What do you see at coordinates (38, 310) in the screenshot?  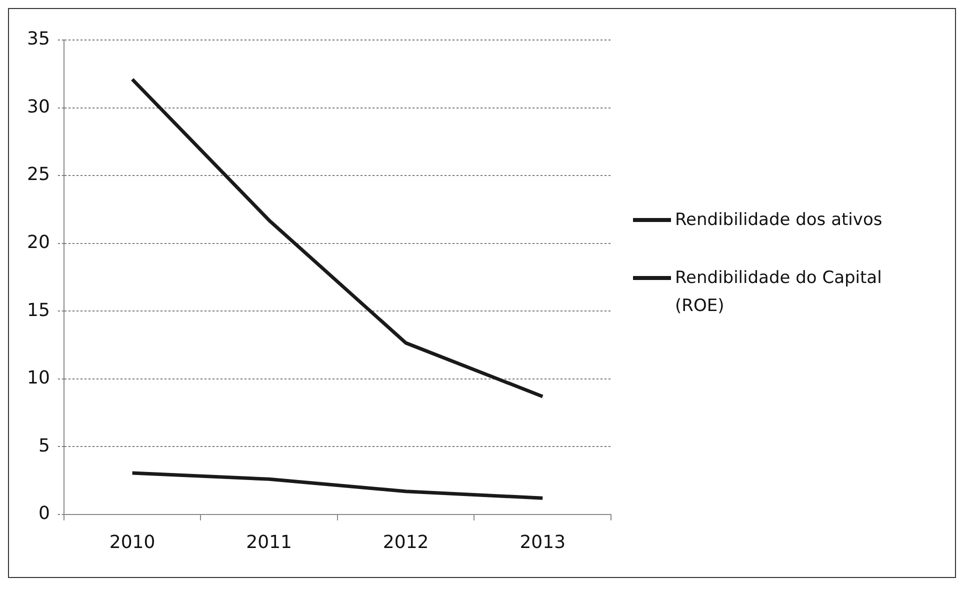 I see `y-tick-label: 15` at bounding box center [38, 310].